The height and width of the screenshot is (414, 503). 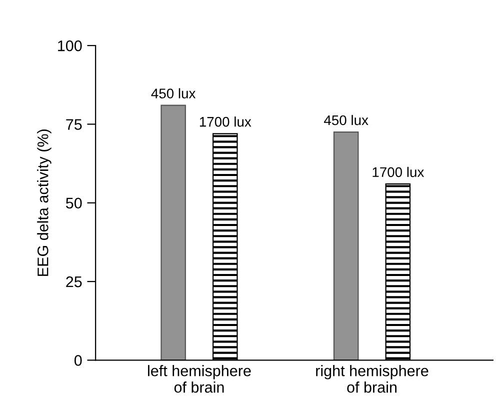 I want to click on x-tick-label: right hemisphere of brain, so click(x=372, y=379).